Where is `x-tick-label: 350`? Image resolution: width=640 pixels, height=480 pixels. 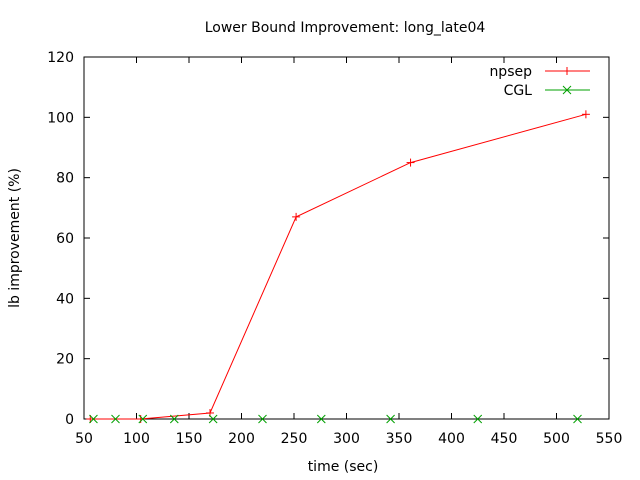
x-tick-label: 350 is located at coordinates (399, 439).